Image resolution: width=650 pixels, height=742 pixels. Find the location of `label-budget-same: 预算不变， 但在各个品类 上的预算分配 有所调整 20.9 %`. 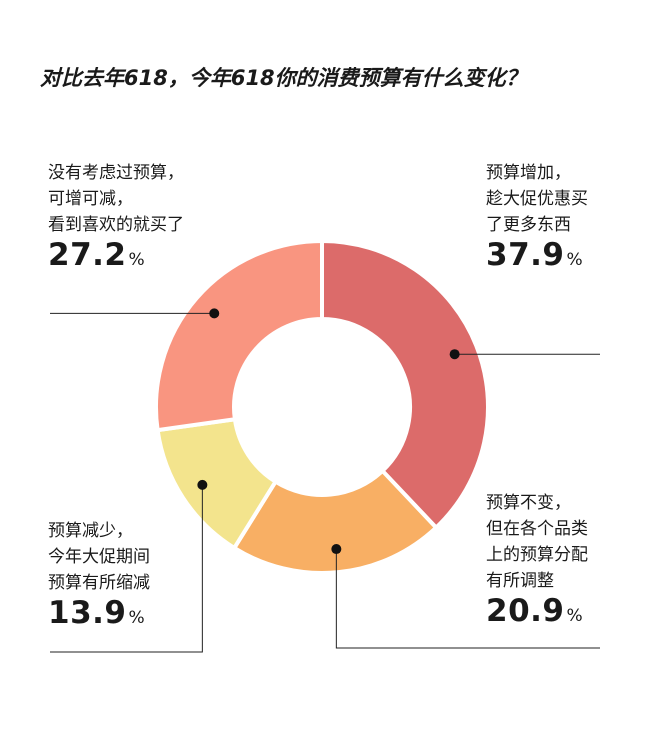

label-budget-same: 预算不变， 但在各个品类 上的预算分配 有所调整 20.9 % is located at coordinates (537, 559).